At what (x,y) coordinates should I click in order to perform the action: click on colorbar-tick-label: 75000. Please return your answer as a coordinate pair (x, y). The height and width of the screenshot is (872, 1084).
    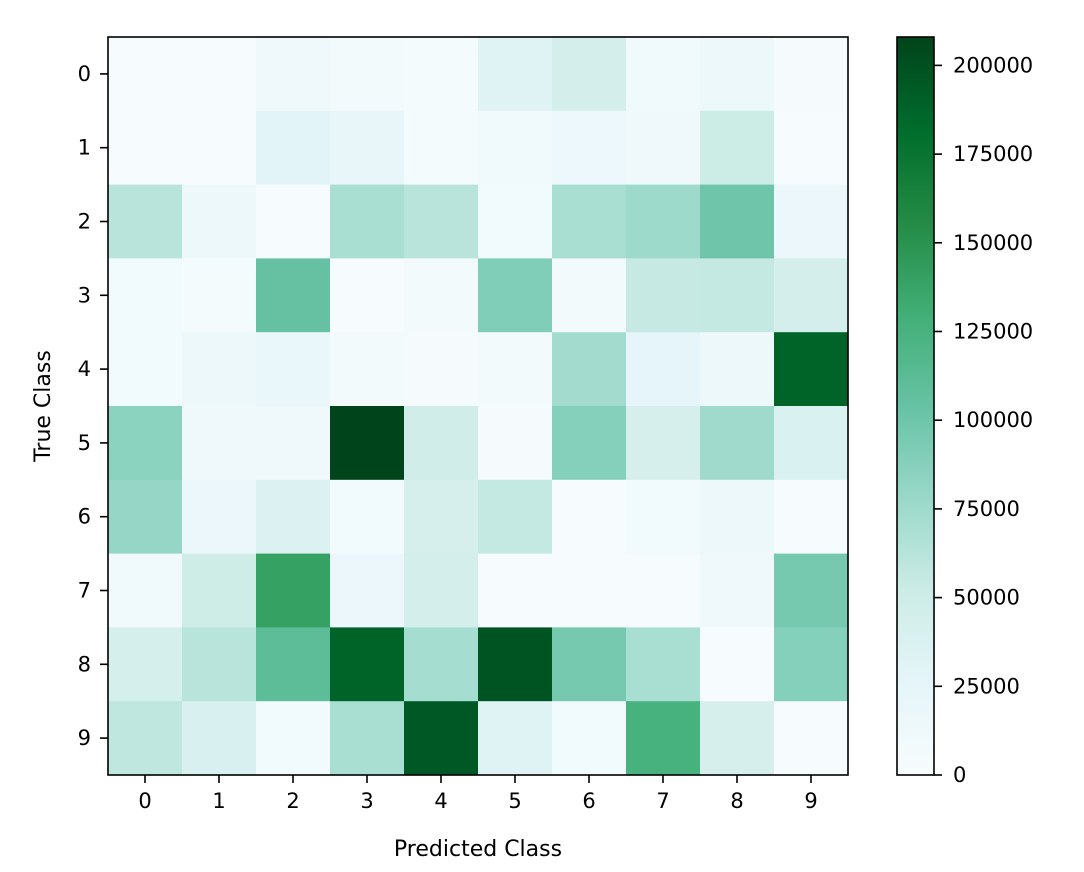
    Looking at the image, I should click on (986, 509).